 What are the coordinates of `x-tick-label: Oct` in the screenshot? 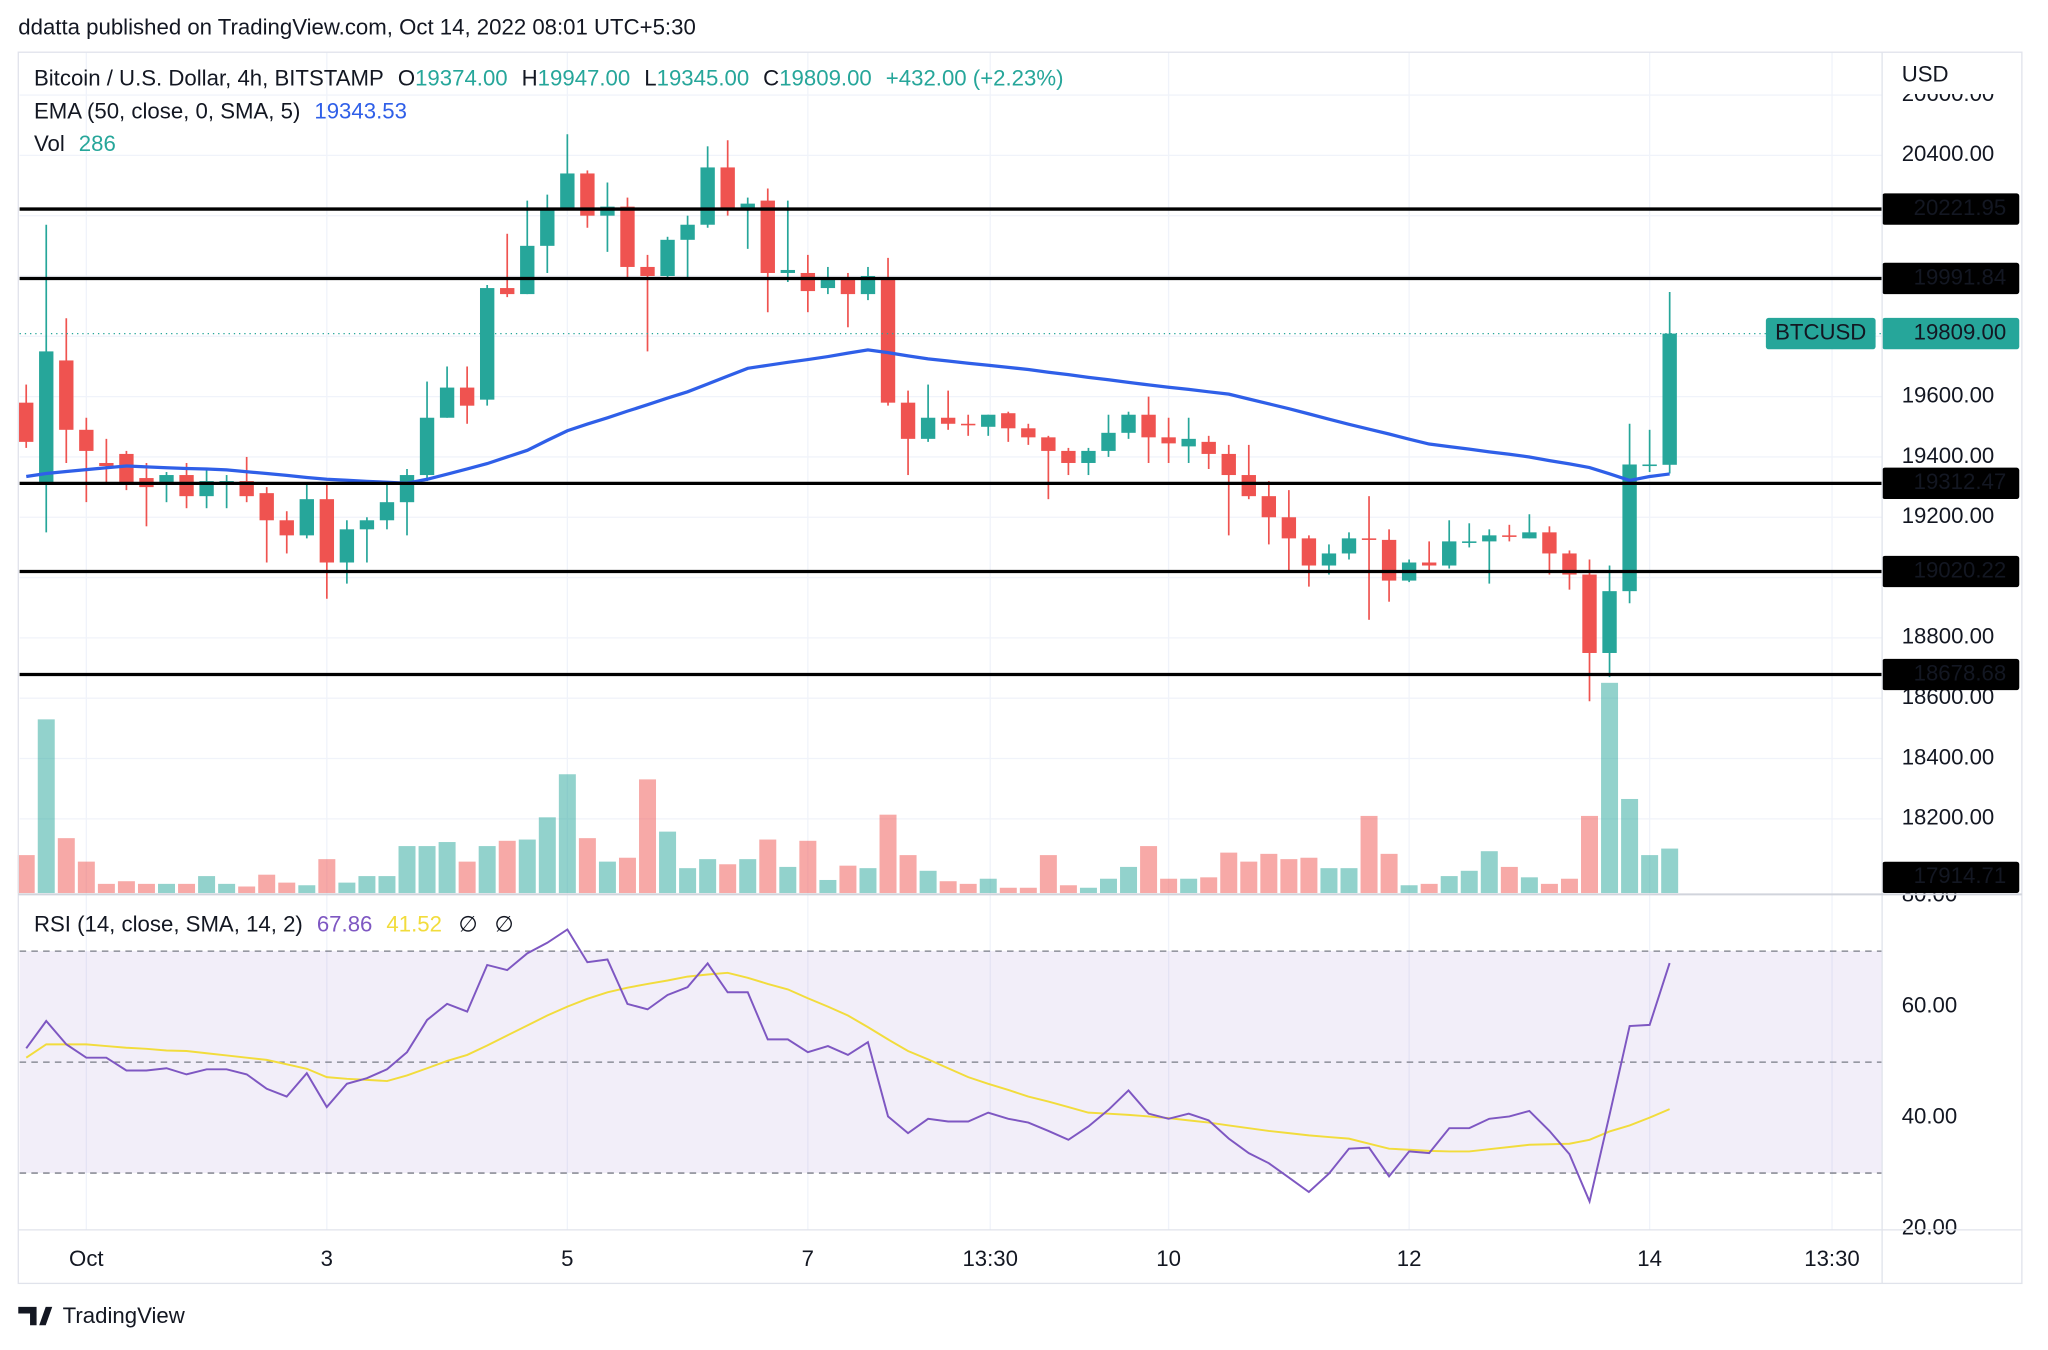 It's located at (86, 1258).